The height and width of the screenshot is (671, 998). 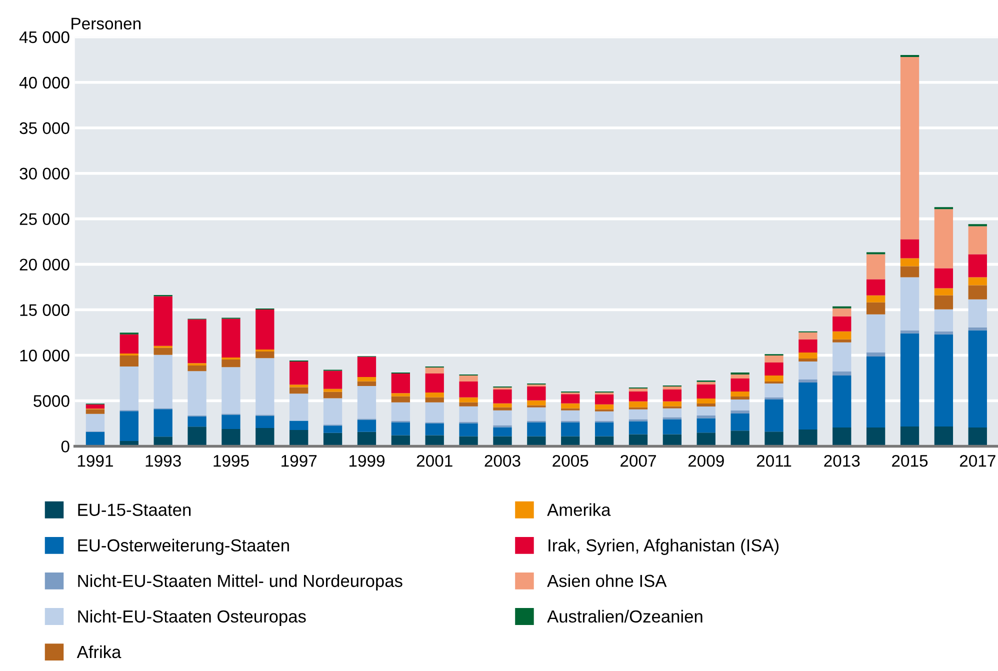 I want to click on x-tick-label: 1995, so click(x=231, y=460).